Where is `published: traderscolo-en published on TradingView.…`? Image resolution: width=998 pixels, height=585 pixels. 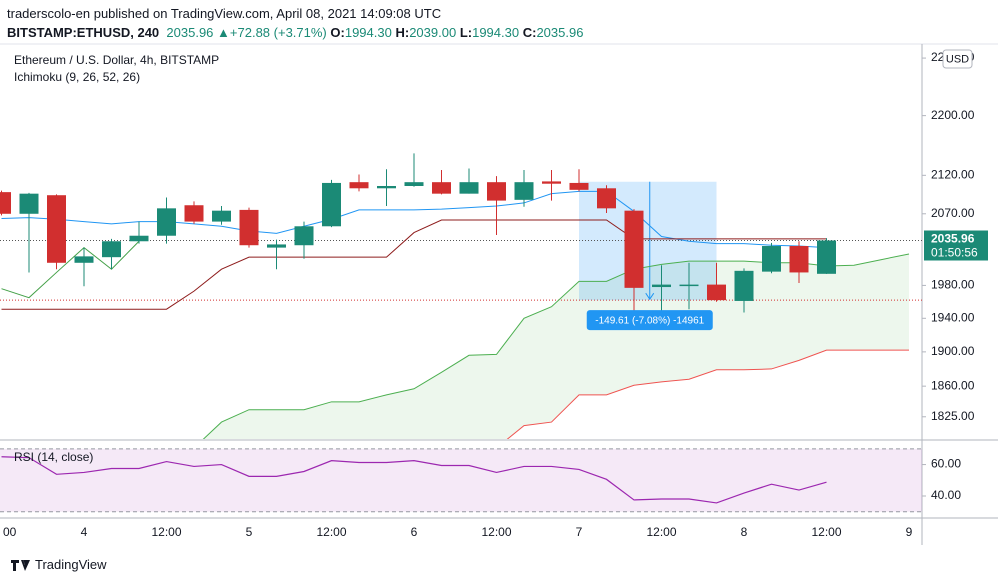
published: traderscolo-en published on TradingView.… is located at coordinates (224, 13).